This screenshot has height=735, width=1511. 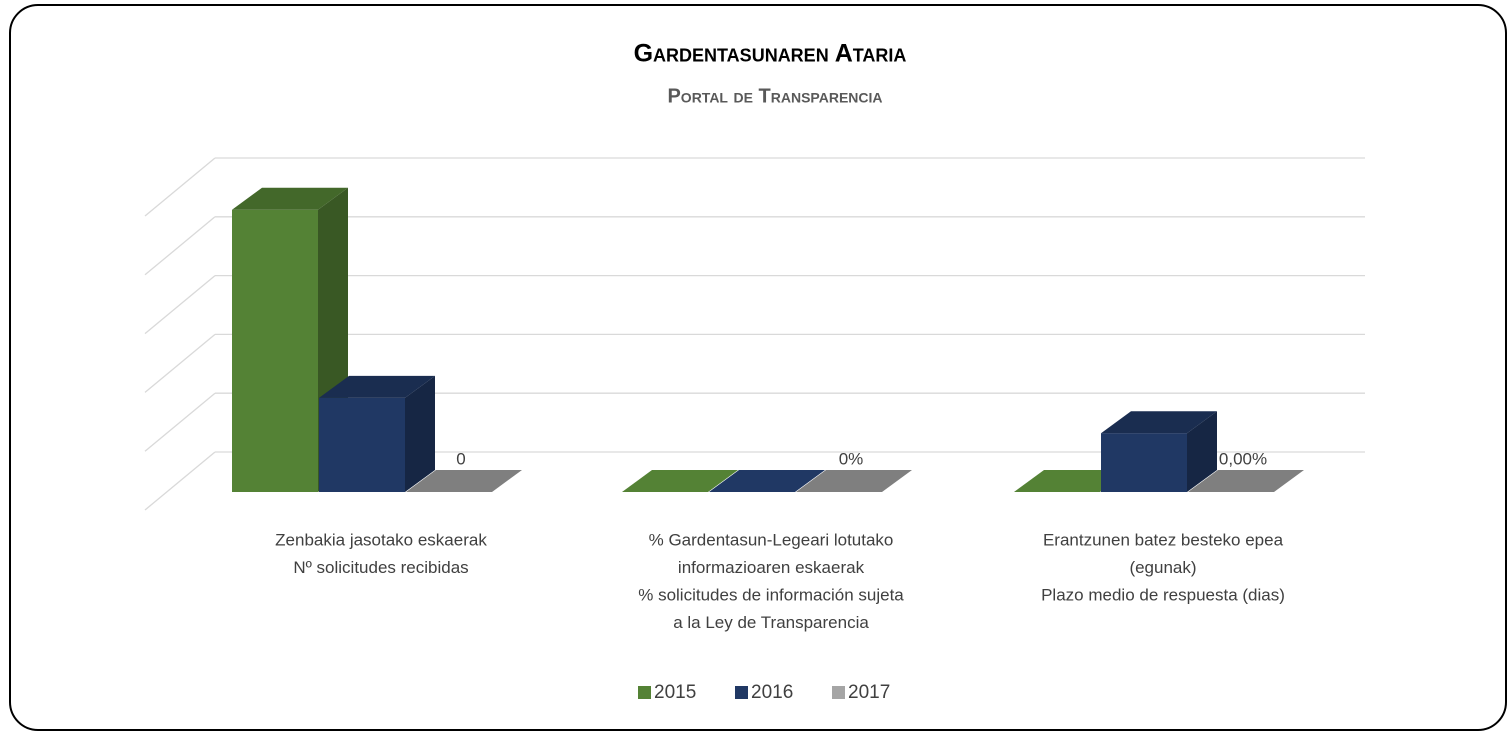 What do you see at coordinates (774, 96) in the screenshot?
I see `chart-subtitle: Portal de Transparencia` at bounding box center [774, 96].